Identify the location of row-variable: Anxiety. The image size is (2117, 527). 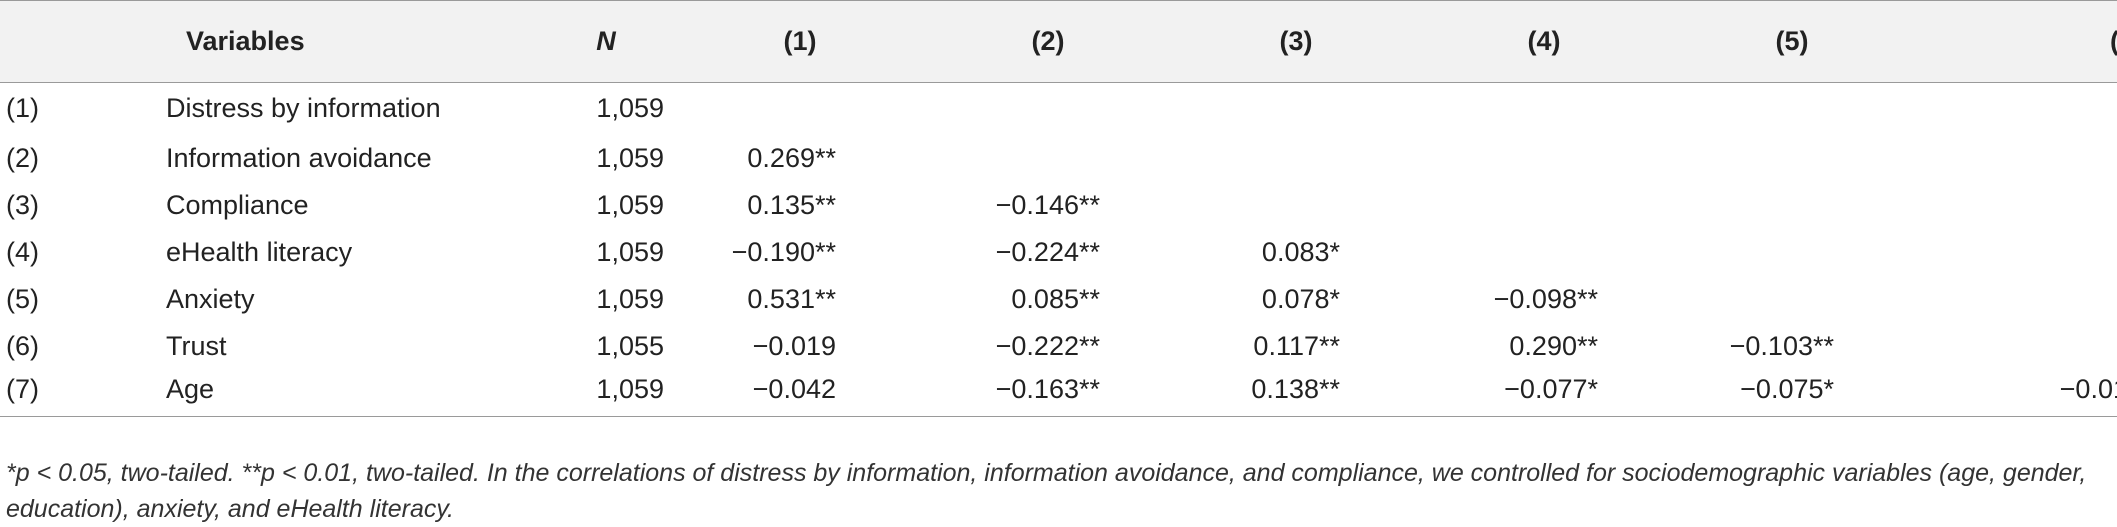
(210, 298).